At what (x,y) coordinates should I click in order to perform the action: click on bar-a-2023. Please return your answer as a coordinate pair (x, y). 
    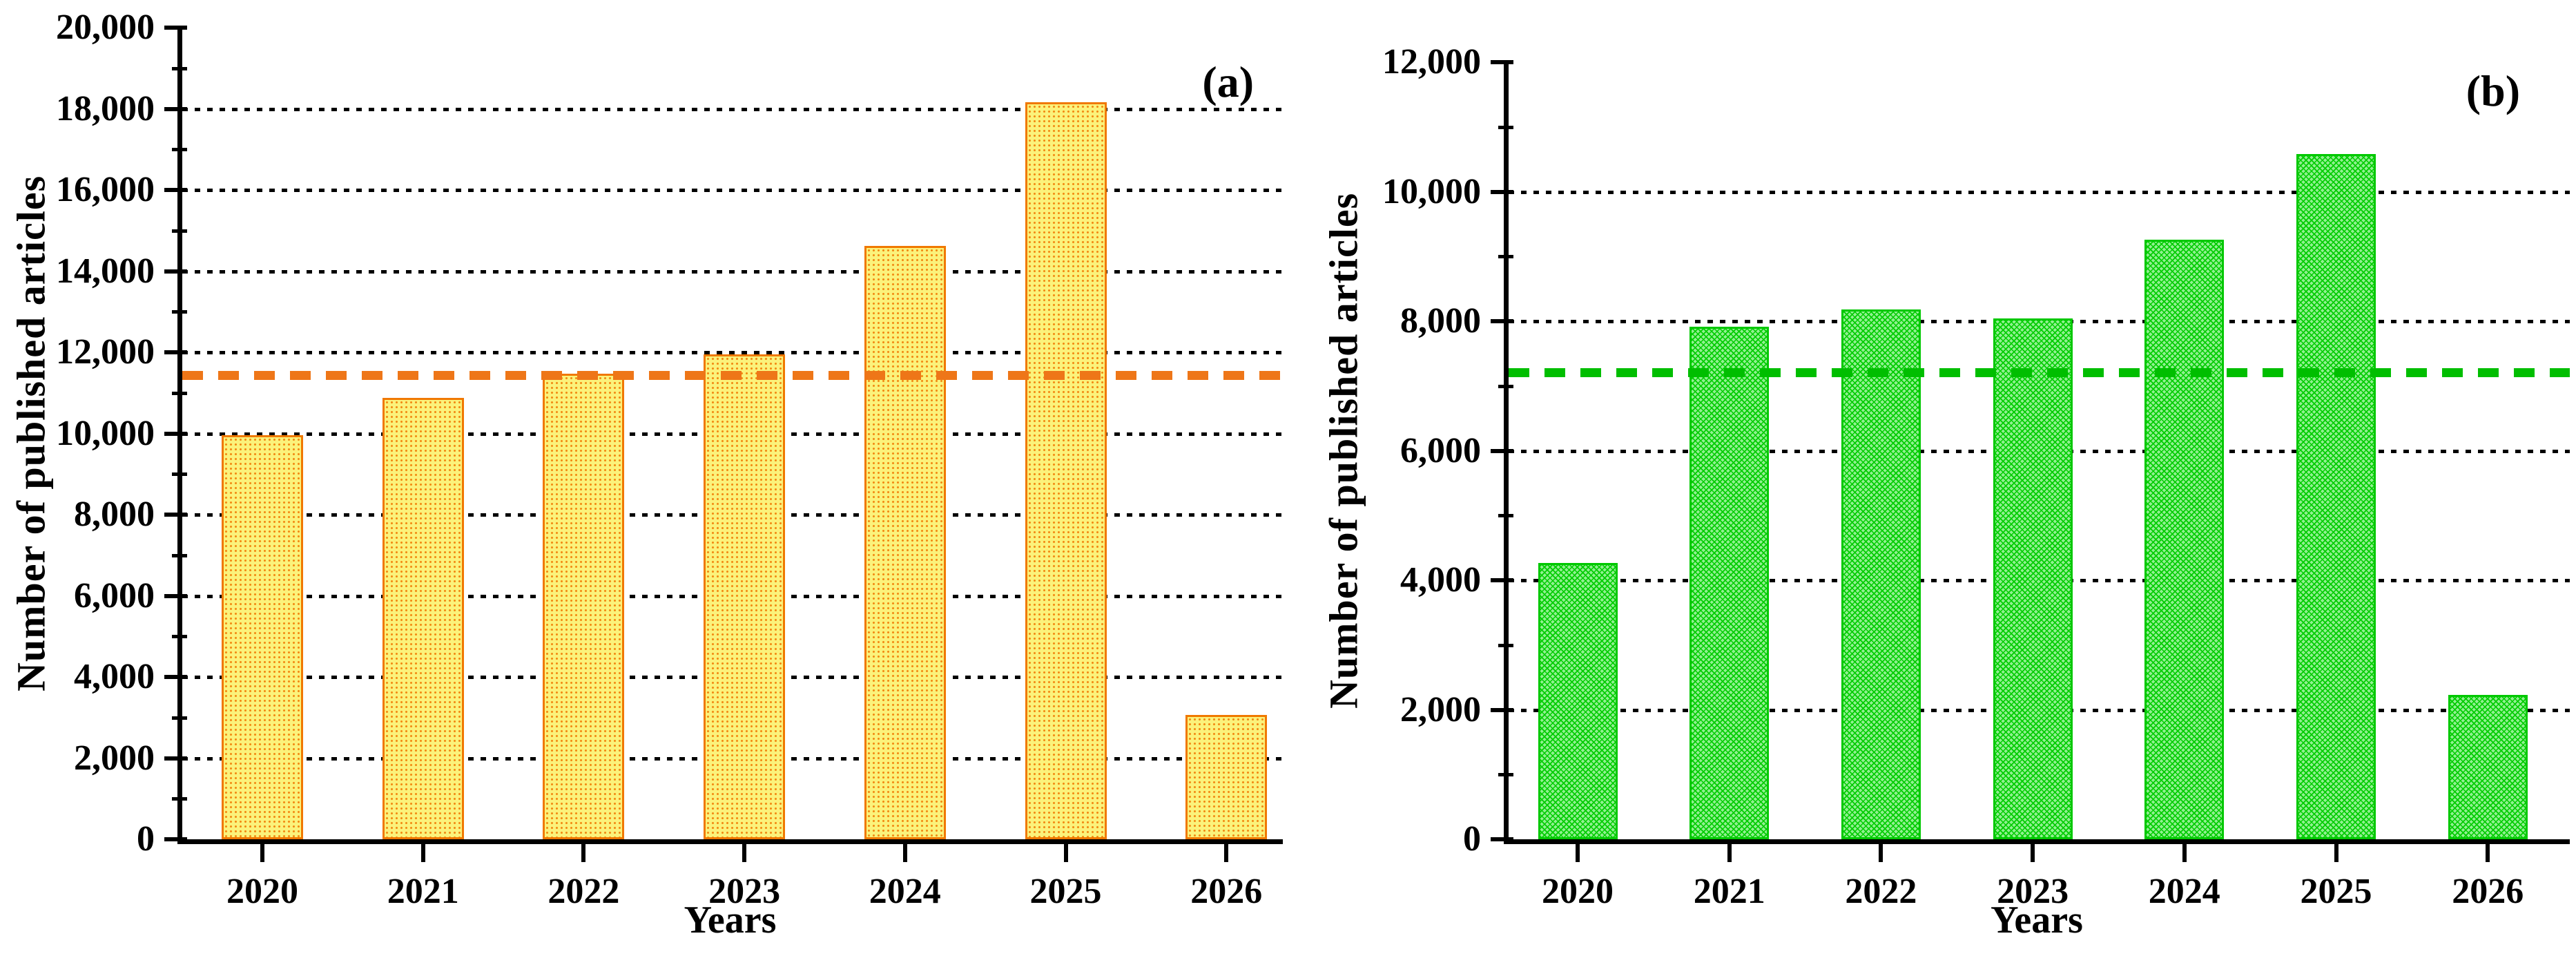
    Looking at the image, I should click on (745, 596).